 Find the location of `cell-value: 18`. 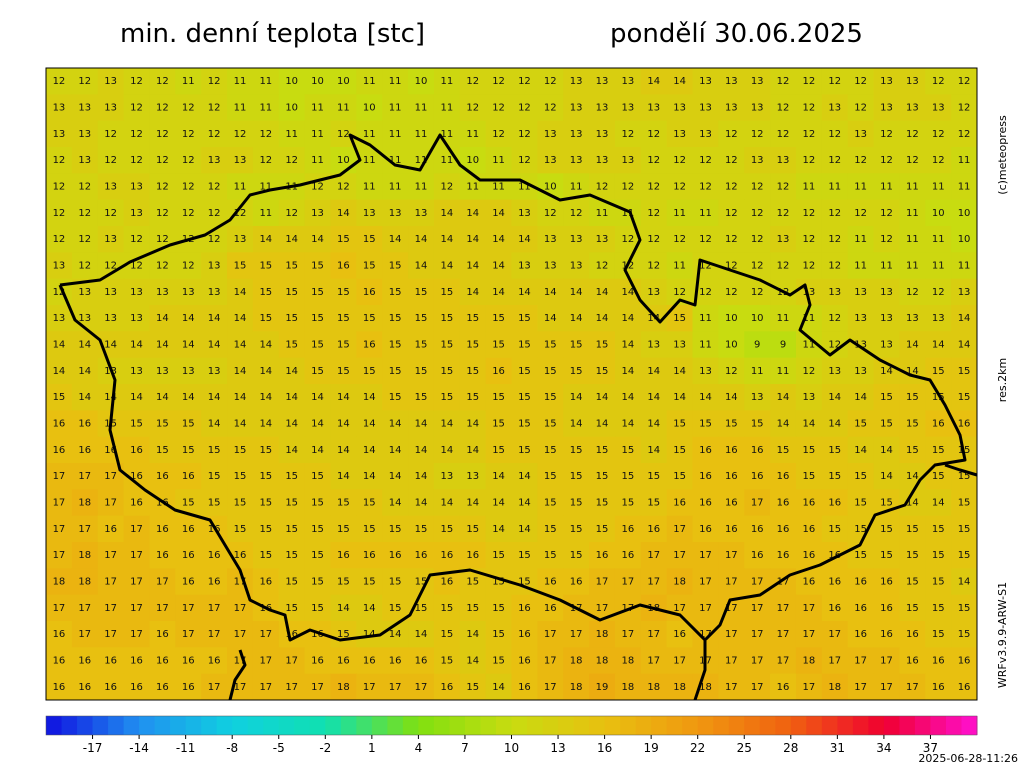

cell-value: 18 is located at coordinates (679, 687).